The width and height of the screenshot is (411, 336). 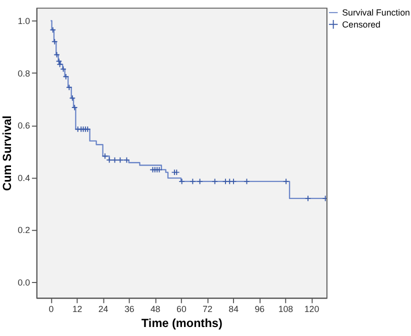 I want to click on x-tick-label: 12, so click(x=77, y=309).